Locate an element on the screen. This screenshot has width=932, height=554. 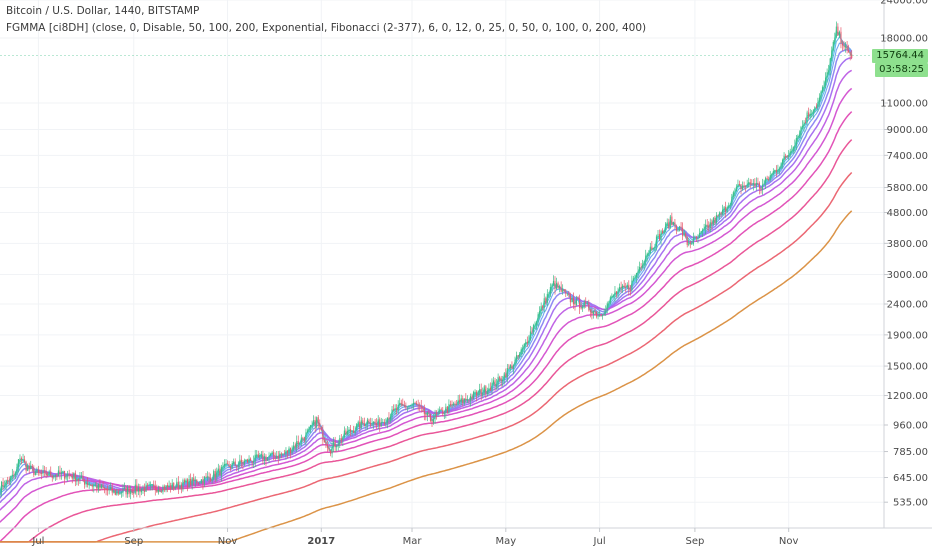
symbol-title: Bitcoin / U.S. Dollar, 1440, BITSTAMP is located at coordinates (103, 11).